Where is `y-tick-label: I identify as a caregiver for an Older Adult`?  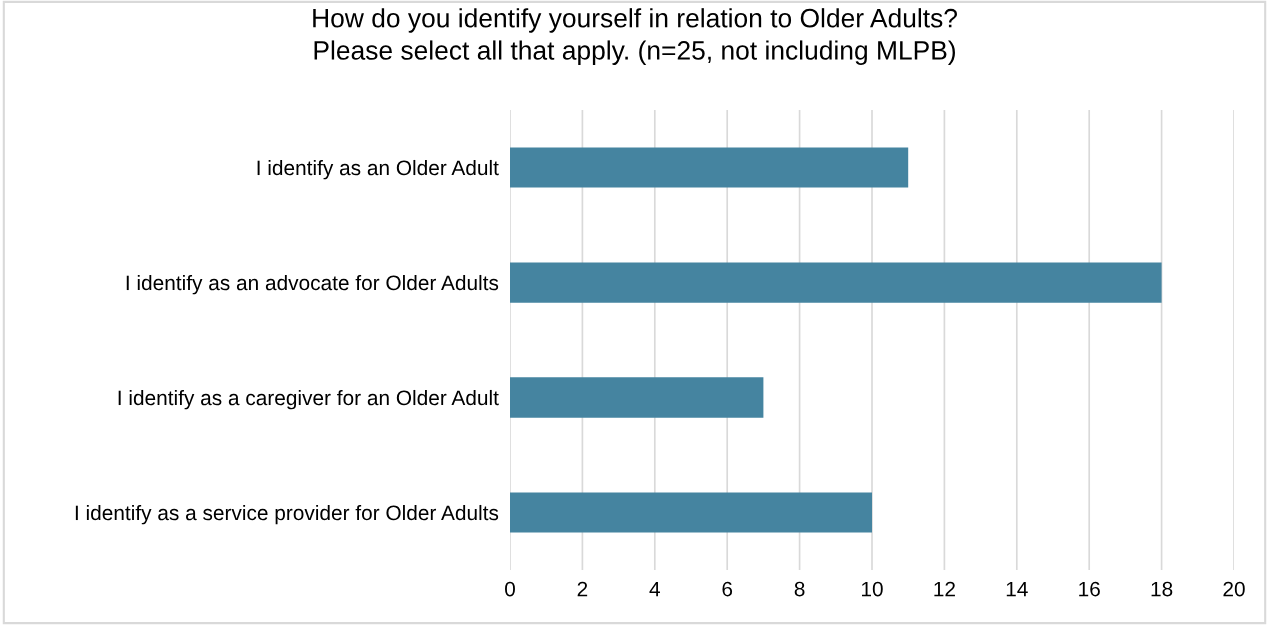 y-tick-label: I identify as a caregiver for an Older Adult is located at coordinates (308, 399).